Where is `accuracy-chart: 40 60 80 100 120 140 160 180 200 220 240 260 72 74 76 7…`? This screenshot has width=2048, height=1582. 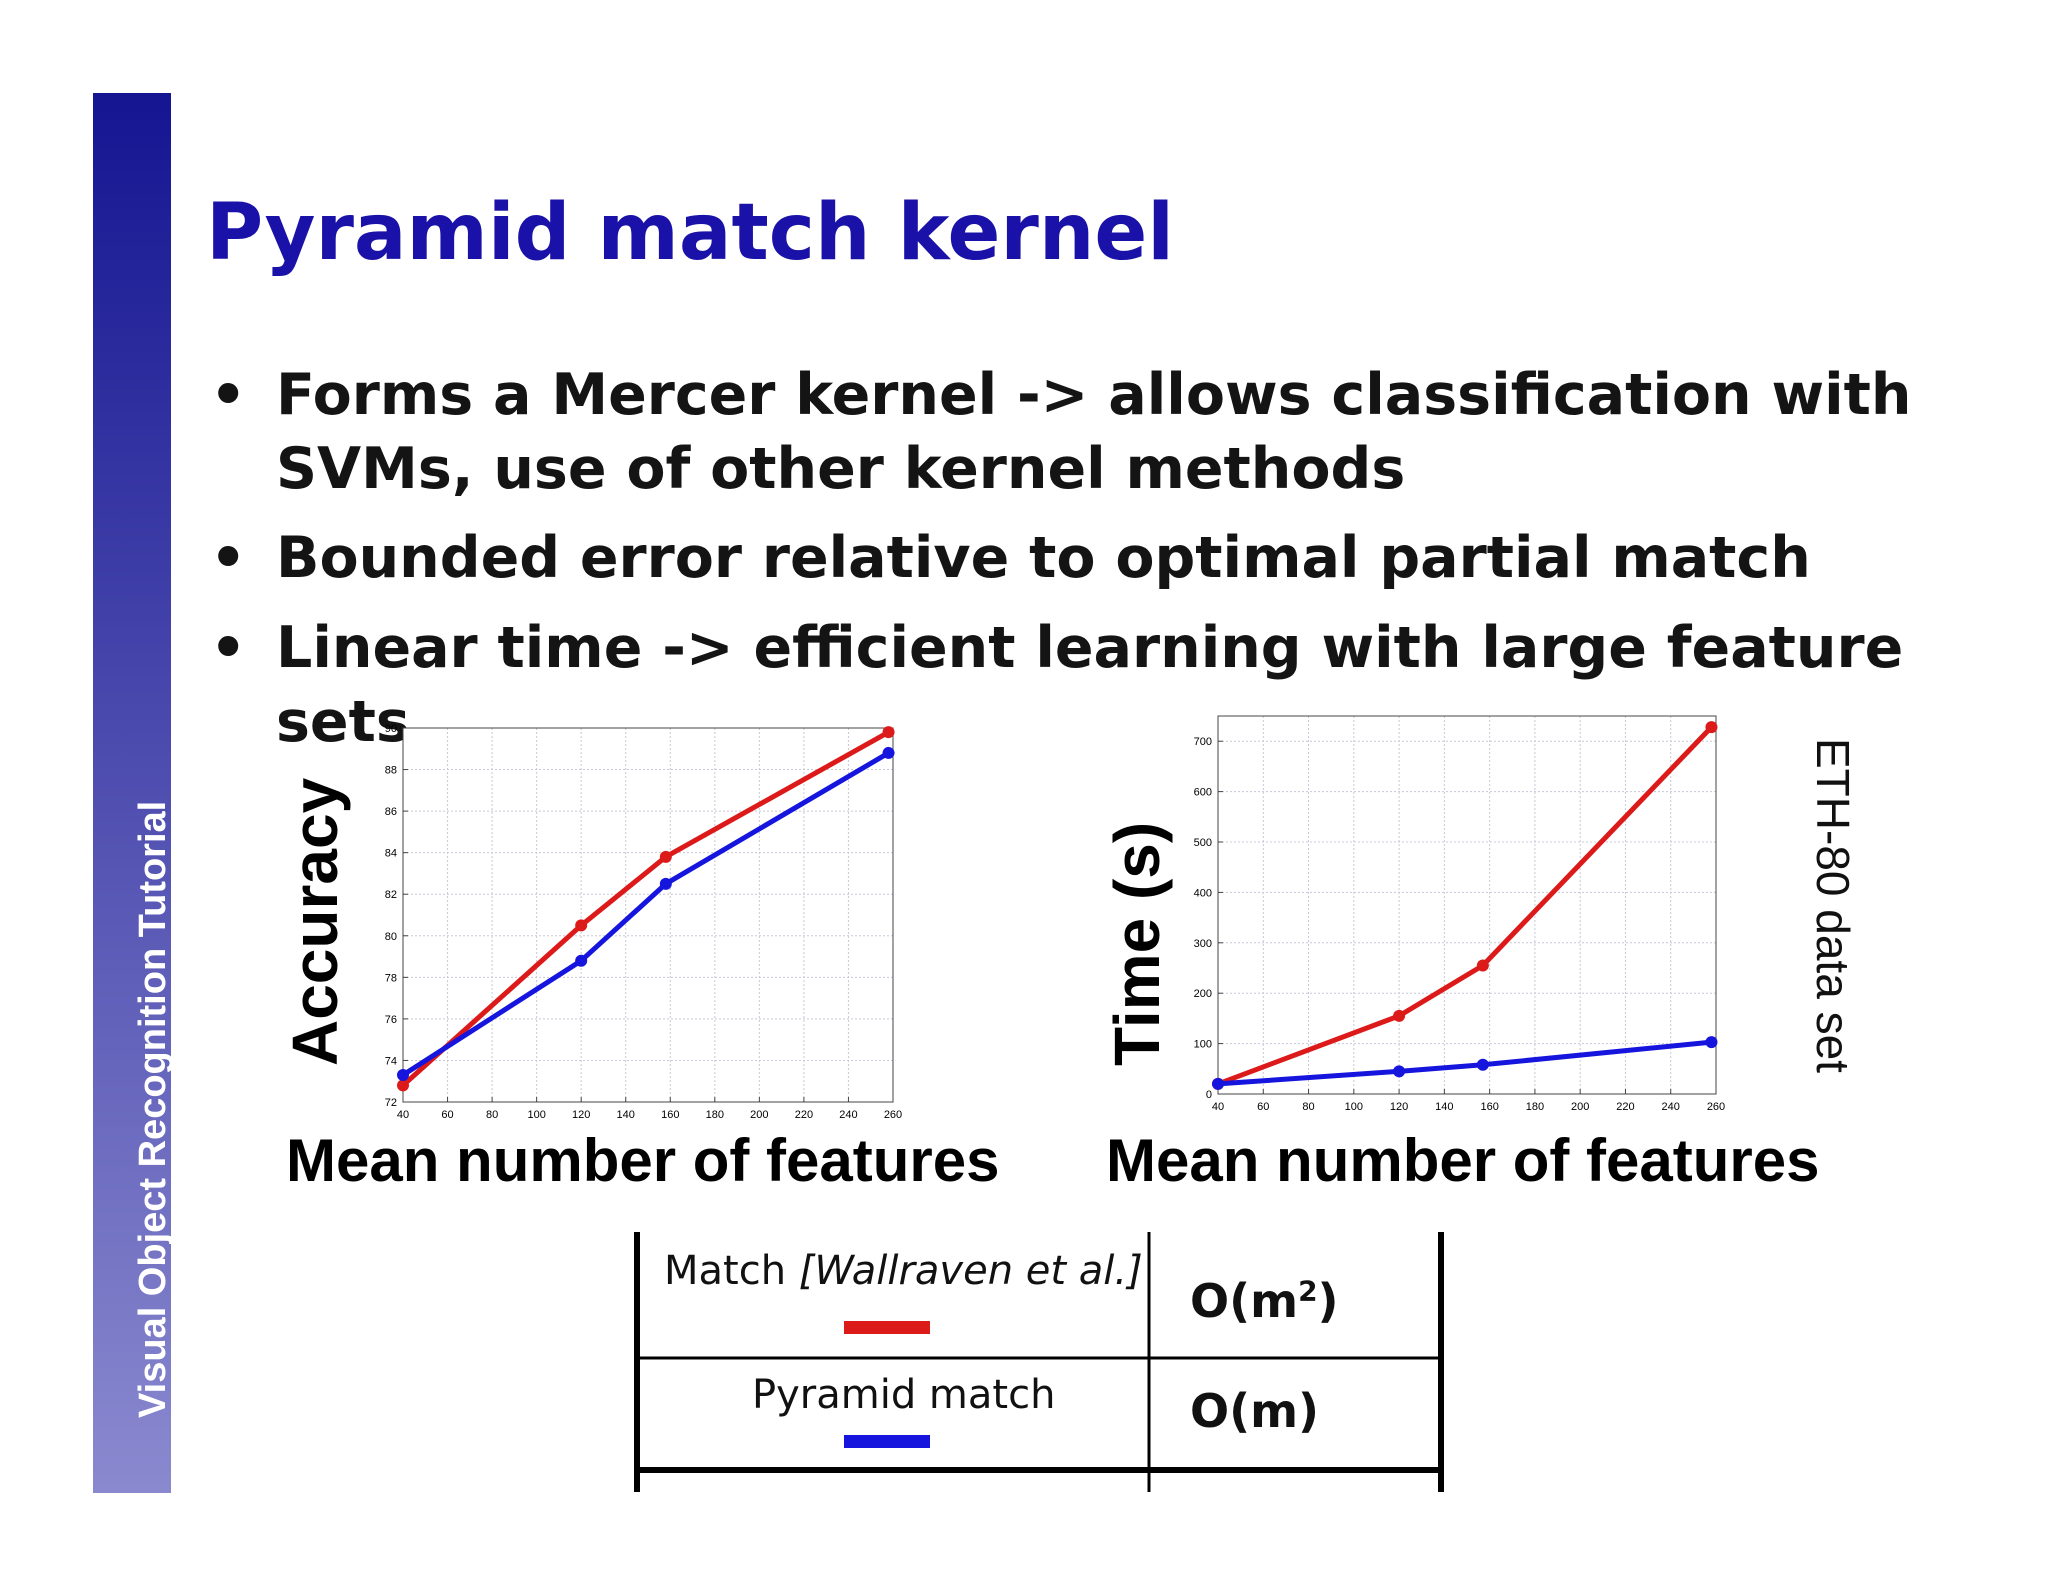
accuracy-chart: 40 60 80 100 120 140 160 180 200 220 240 260 72 74 76 7… is located at coordinates (643, 922).